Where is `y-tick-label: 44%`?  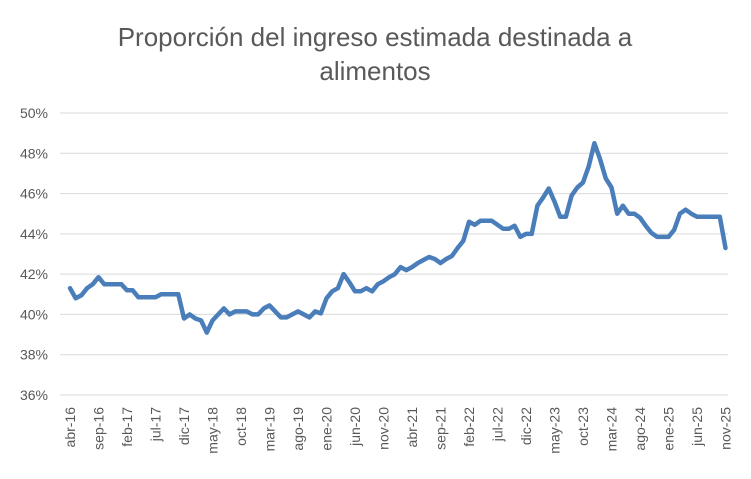 y-tick-label: 44% is located at coordinates (34, 234).